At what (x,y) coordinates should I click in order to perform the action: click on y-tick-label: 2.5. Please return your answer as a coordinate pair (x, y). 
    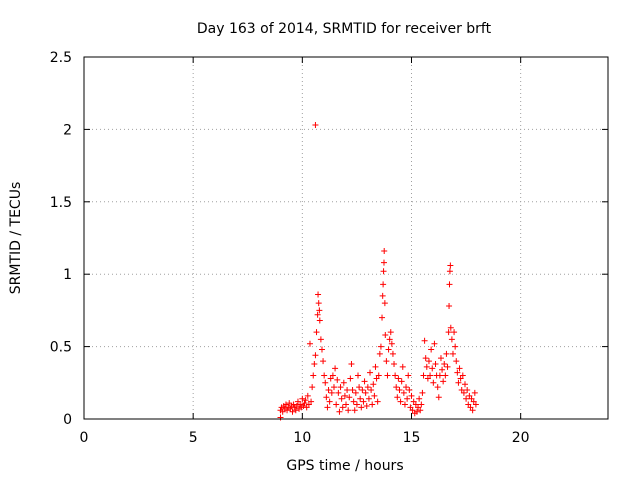
    Looking at the image, I should click on (61, 58).